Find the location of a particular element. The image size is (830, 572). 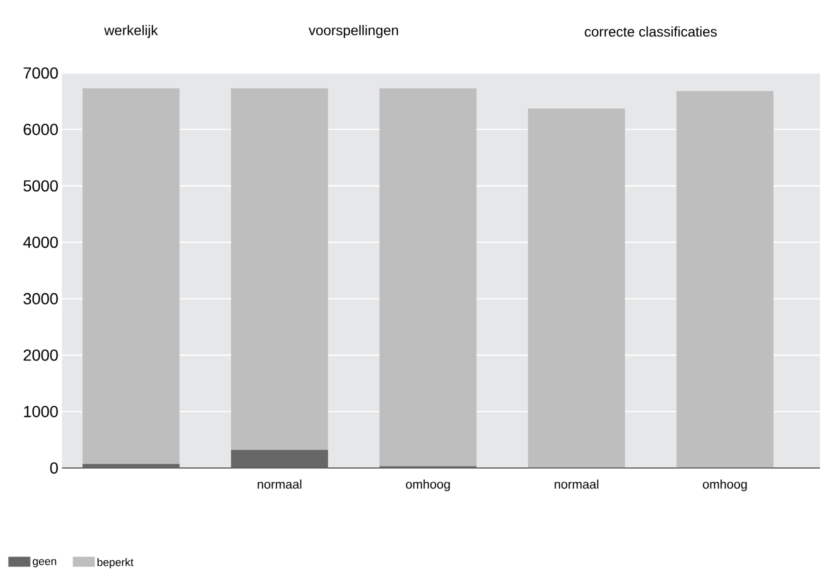

legend-label: geen is located at coordinates (44, 563).